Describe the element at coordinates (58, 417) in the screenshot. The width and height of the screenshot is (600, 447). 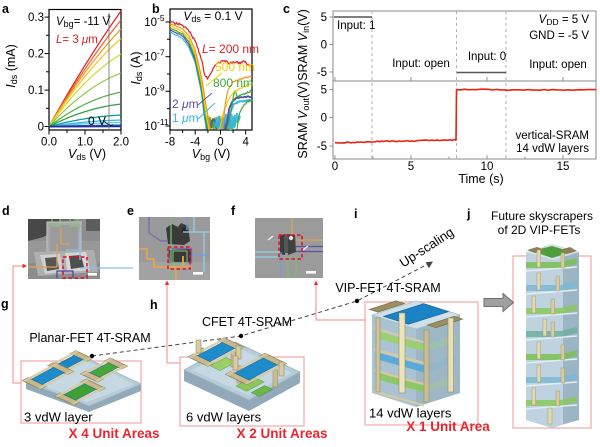
I see `svg-text: 3 vdW layer` at that location.